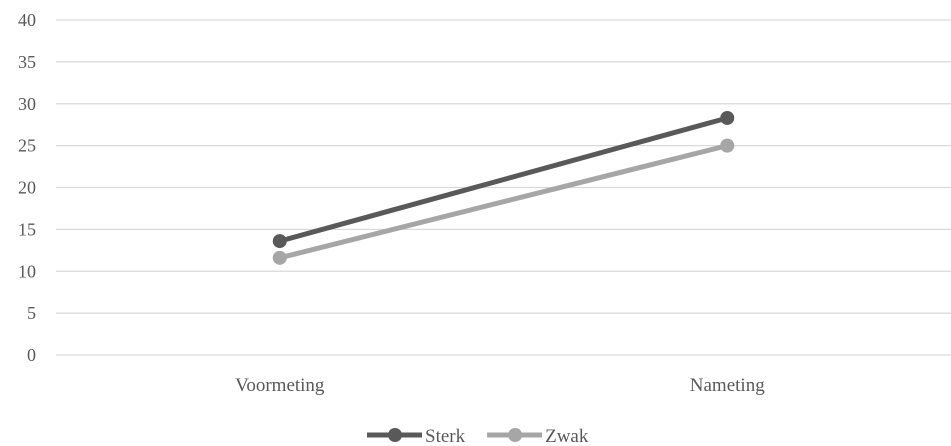 Image resolution: width=951 pixels, height=446 pixels. Describe the element at coordinates (478, 436) in the screenshot. I see `legend: Sterk Zwak` at that location.